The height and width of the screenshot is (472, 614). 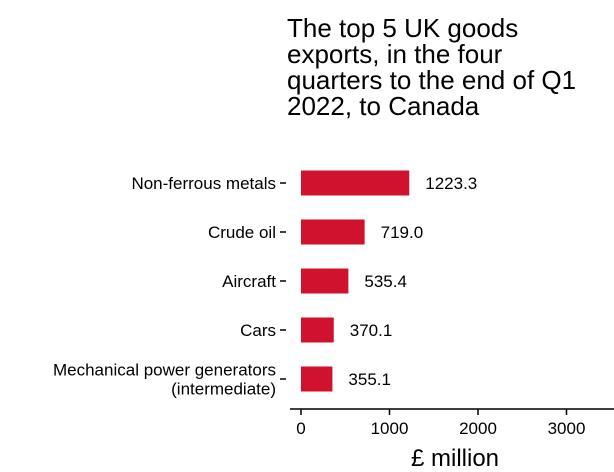 What do you see at coordinates (300, 428) in the screenshot?
I see `x-tick-label: 0` at bounding box center [300, 428].